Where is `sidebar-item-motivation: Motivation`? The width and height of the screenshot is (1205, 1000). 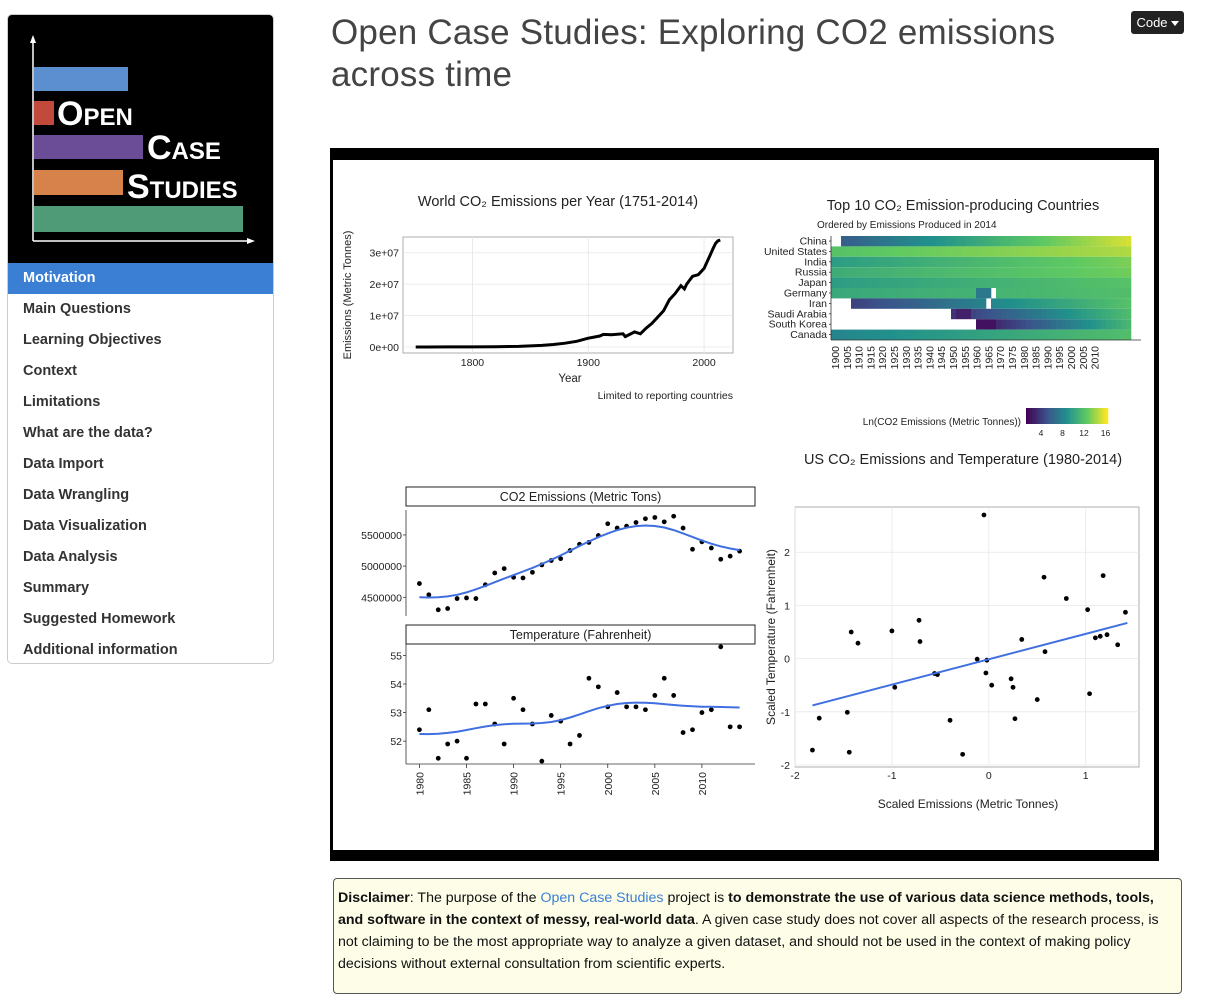 sidebar-item-motivation: Motivation is located at coordinates (140, 278).